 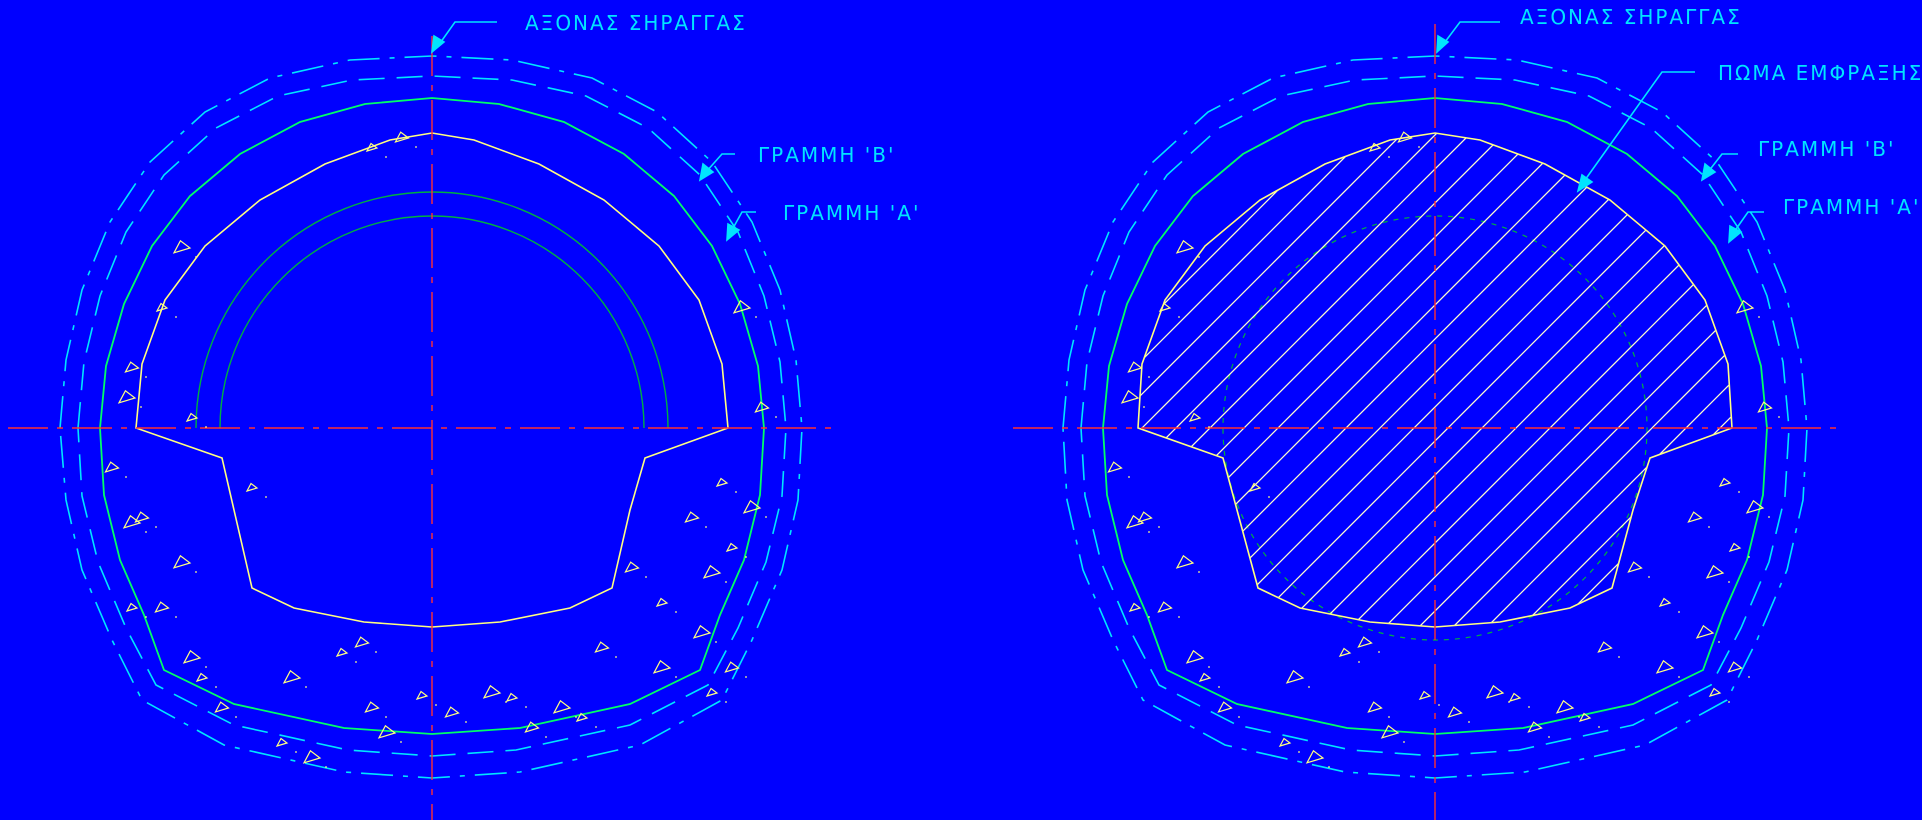 What do you see at coordinates (741, 226) in the screenshot?
I see `left-leader-line-a` at bounding box center [741, 226].